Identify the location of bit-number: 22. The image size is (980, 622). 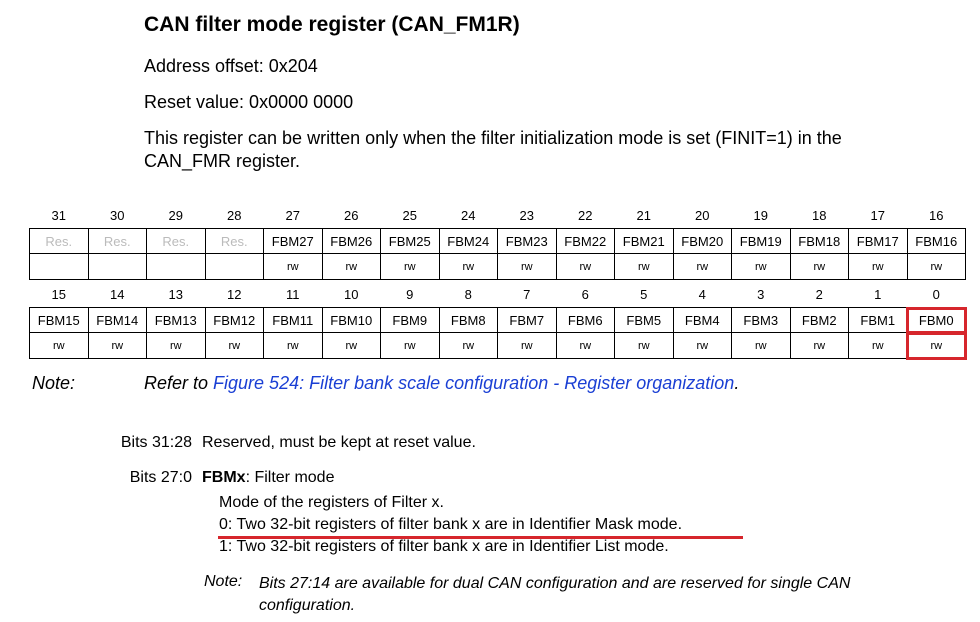
(585, 215).